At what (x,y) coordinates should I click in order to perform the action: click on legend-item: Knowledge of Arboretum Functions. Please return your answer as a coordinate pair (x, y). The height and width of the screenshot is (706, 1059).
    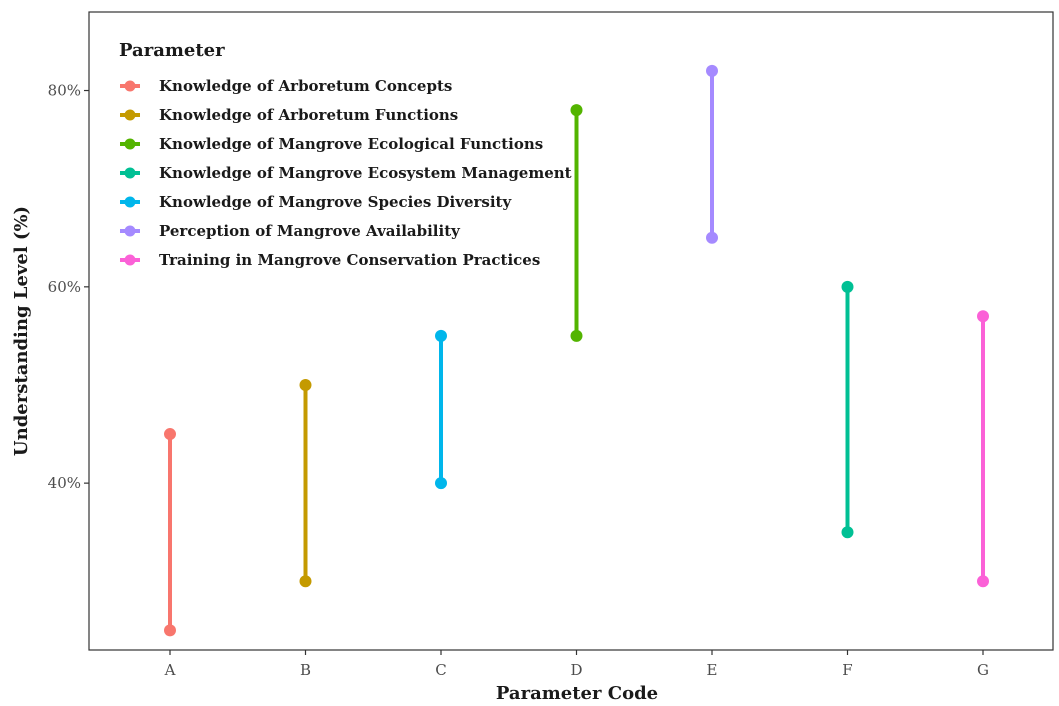
    Looking at the image, I should click on (289, 115).